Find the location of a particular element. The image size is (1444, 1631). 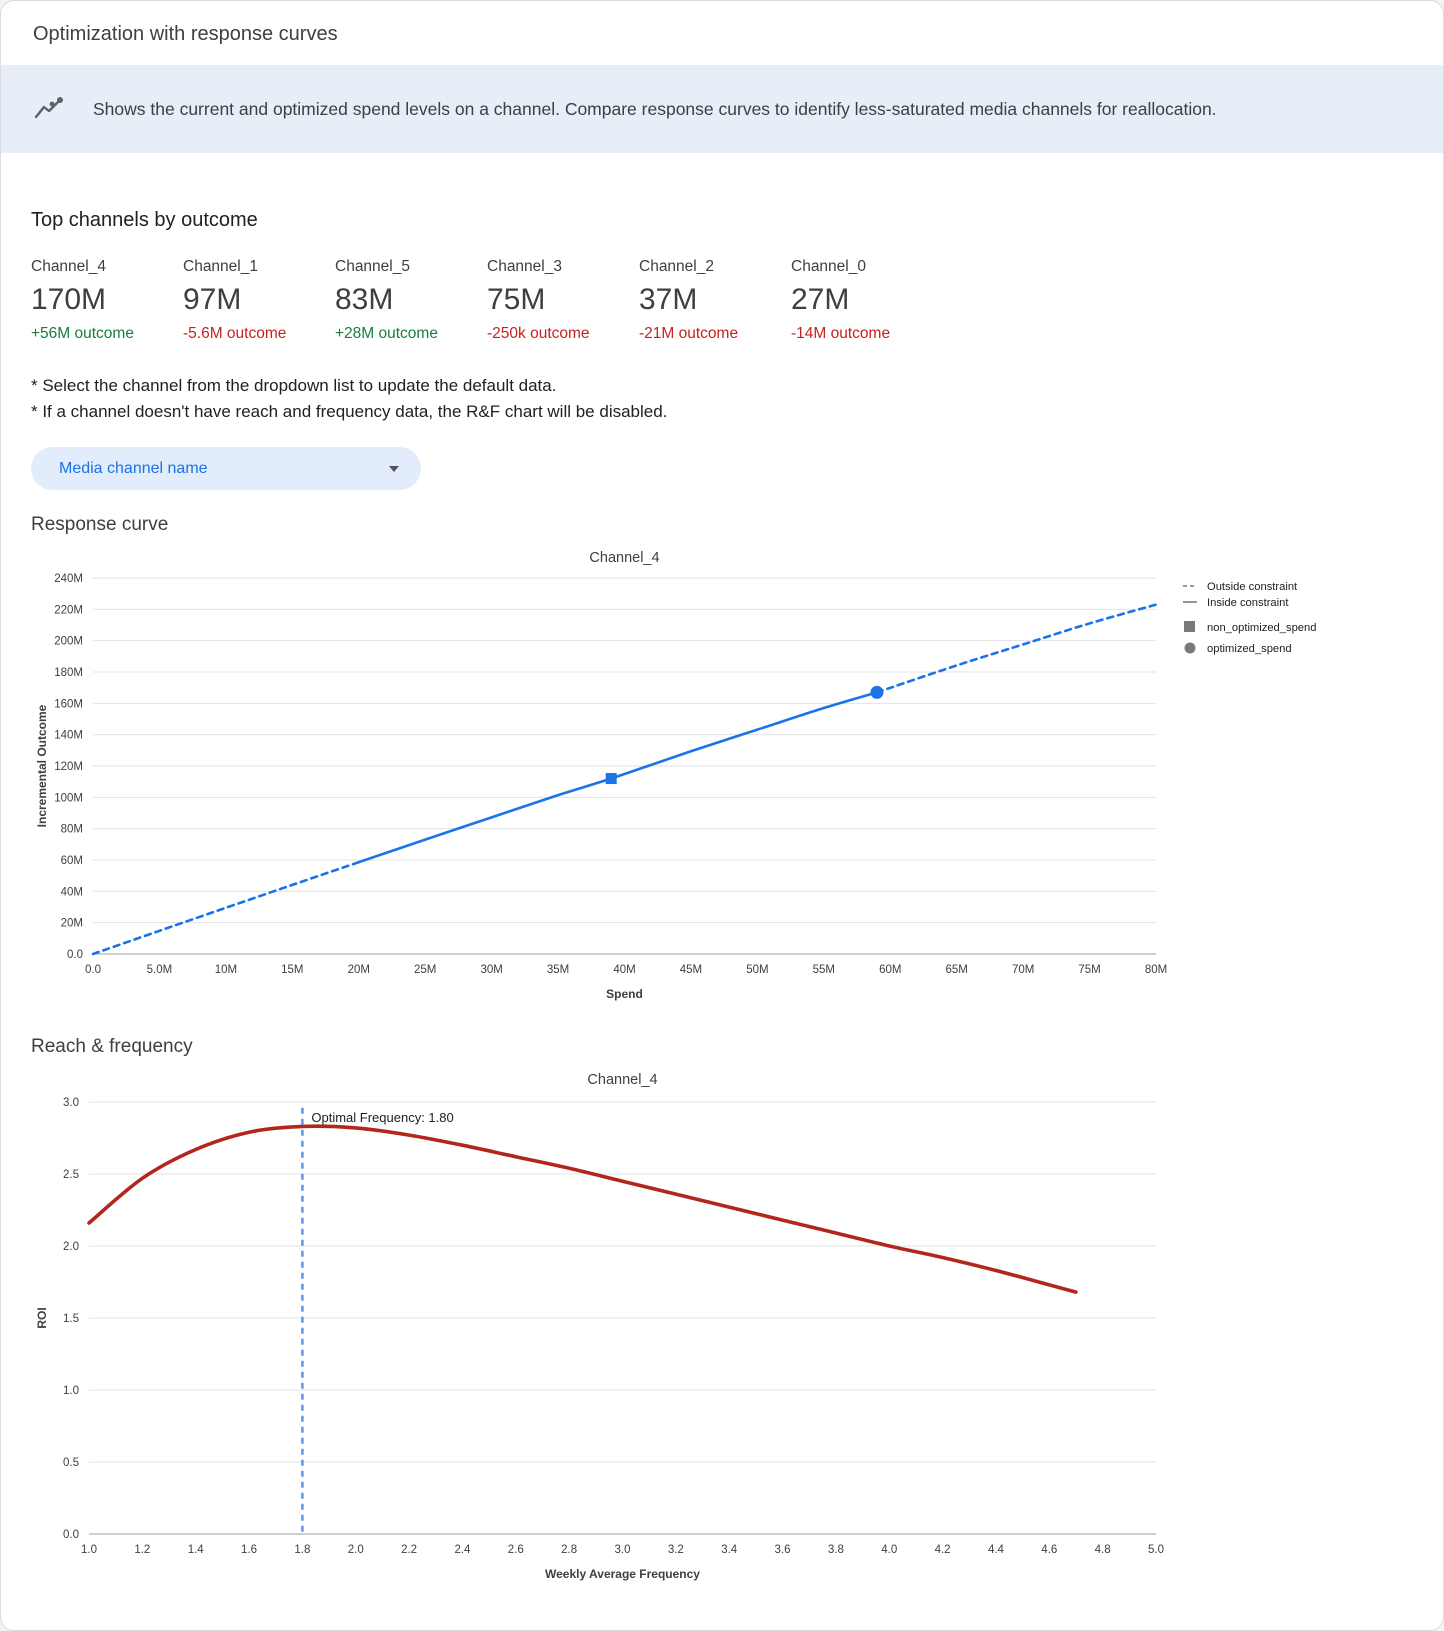

svg-text: 5.0M is located at coordinates (160, 970).